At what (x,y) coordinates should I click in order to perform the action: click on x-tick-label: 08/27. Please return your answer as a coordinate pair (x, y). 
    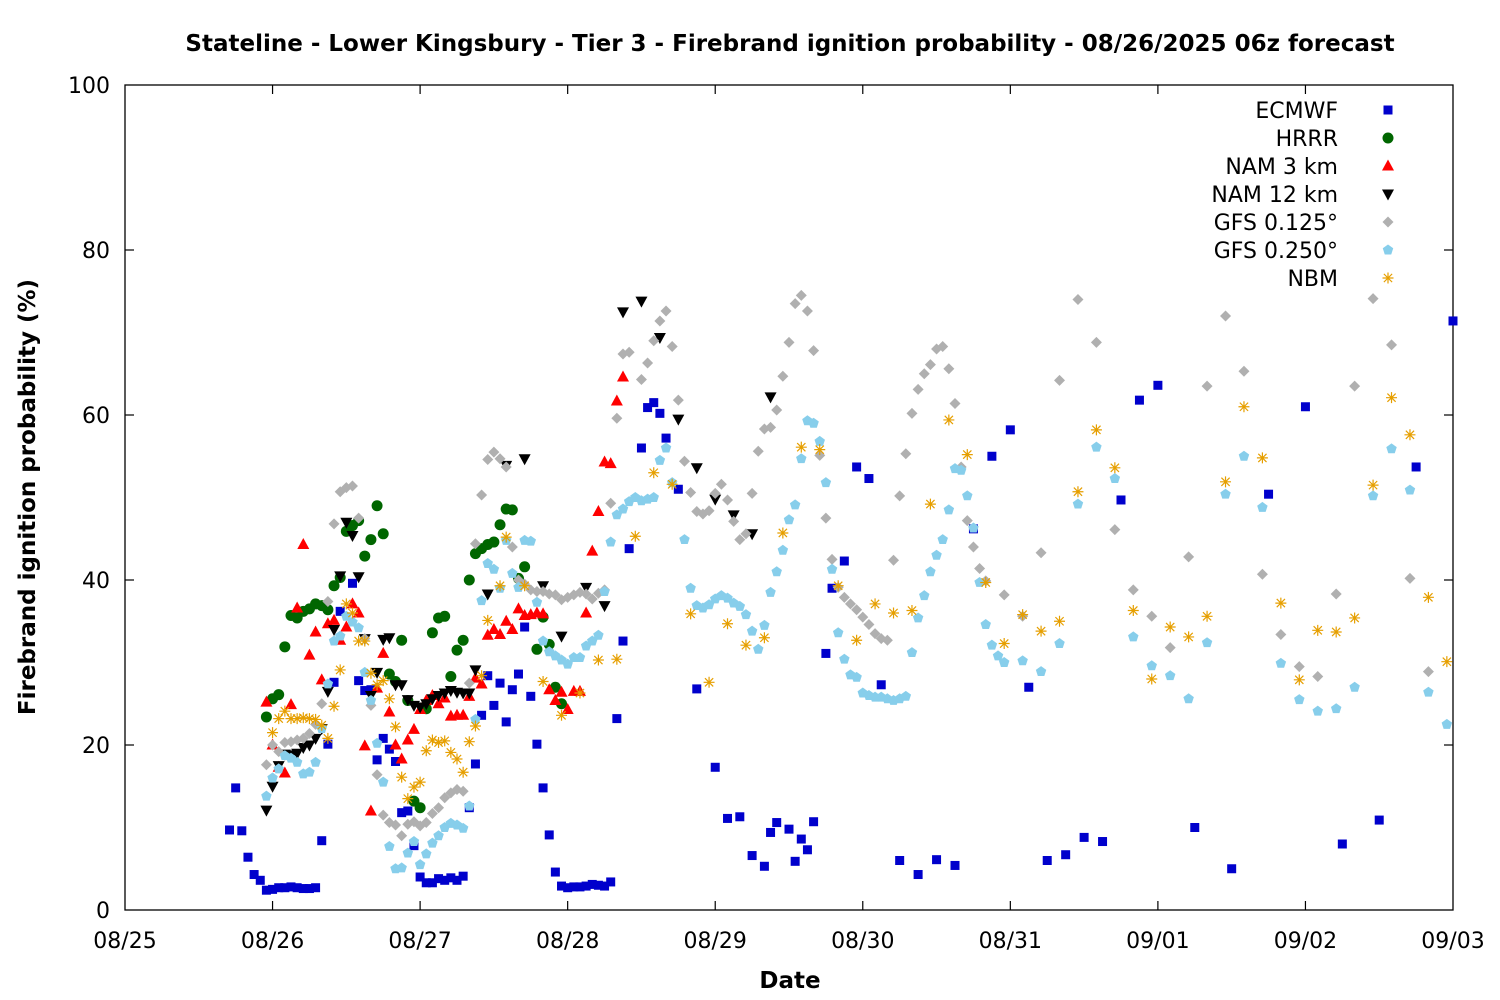
    Looking at the image, I should click on (419, 941).